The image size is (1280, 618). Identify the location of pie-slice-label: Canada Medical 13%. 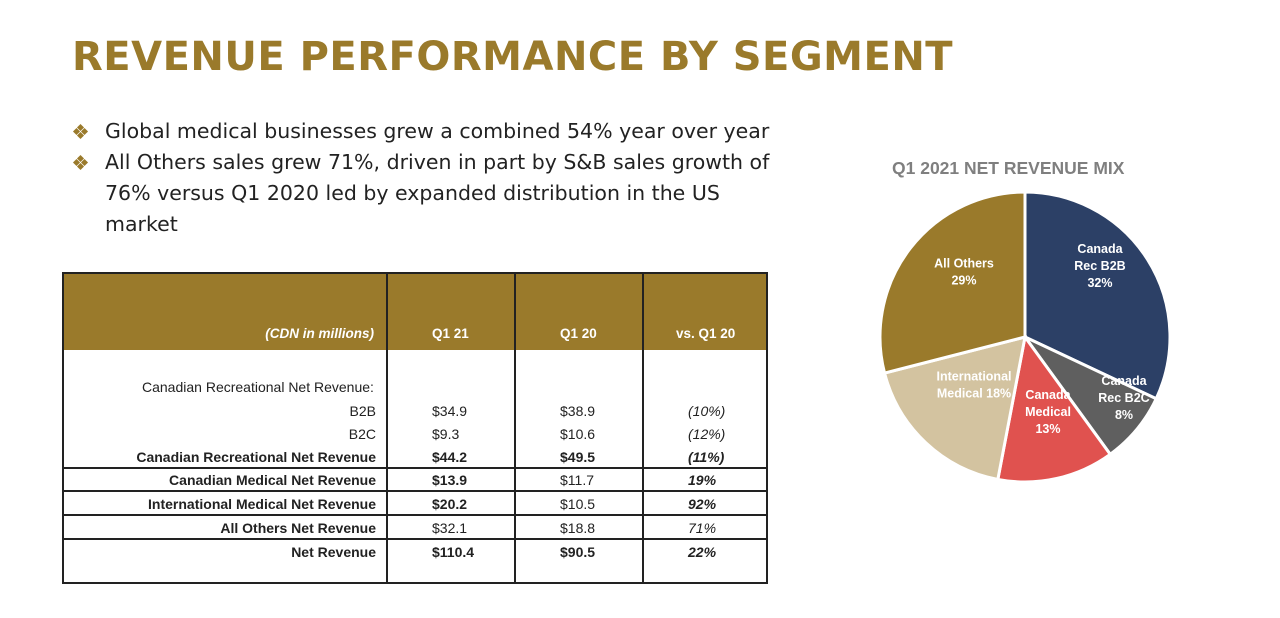
(1048, 412).